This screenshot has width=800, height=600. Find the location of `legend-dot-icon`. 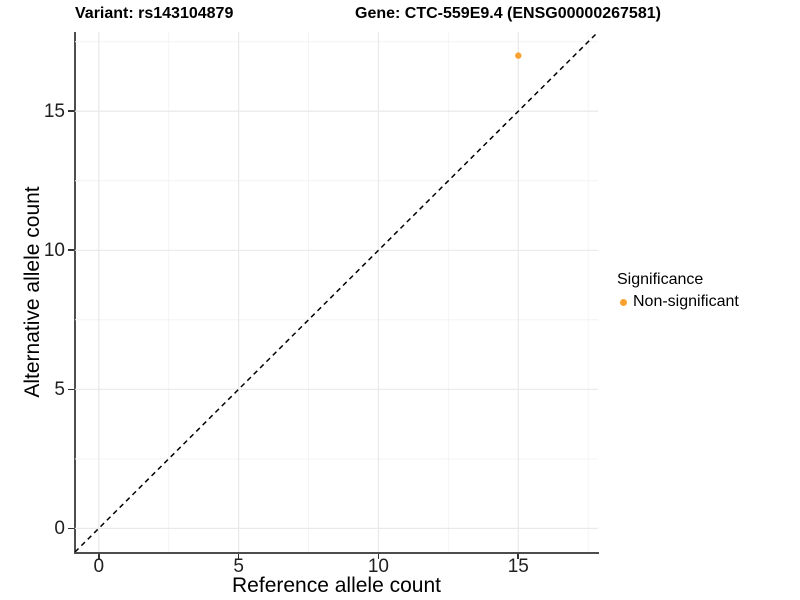

legend-dot-icon is located at coordinates (623, 302).